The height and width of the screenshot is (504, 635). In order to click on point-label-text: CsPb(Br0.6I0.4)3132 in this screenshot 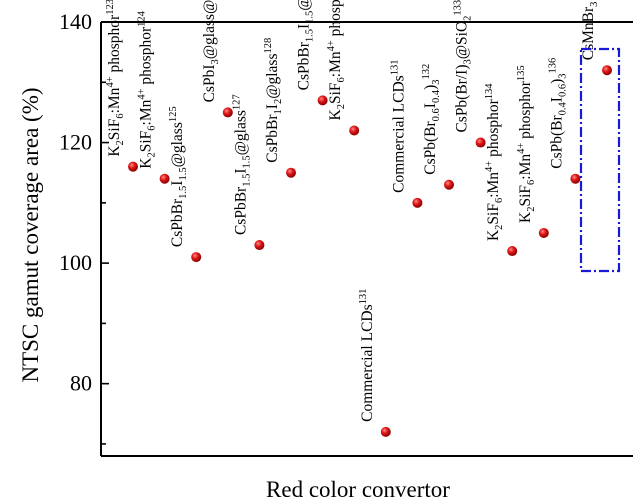, I will do `click(431, 119)`.